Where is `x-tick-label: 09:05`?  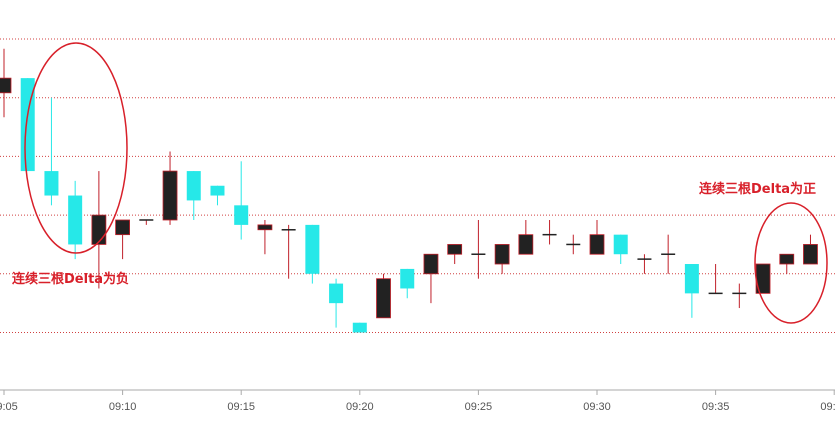
x-tick-label: 09:05 is located at coordinates (9, 407).